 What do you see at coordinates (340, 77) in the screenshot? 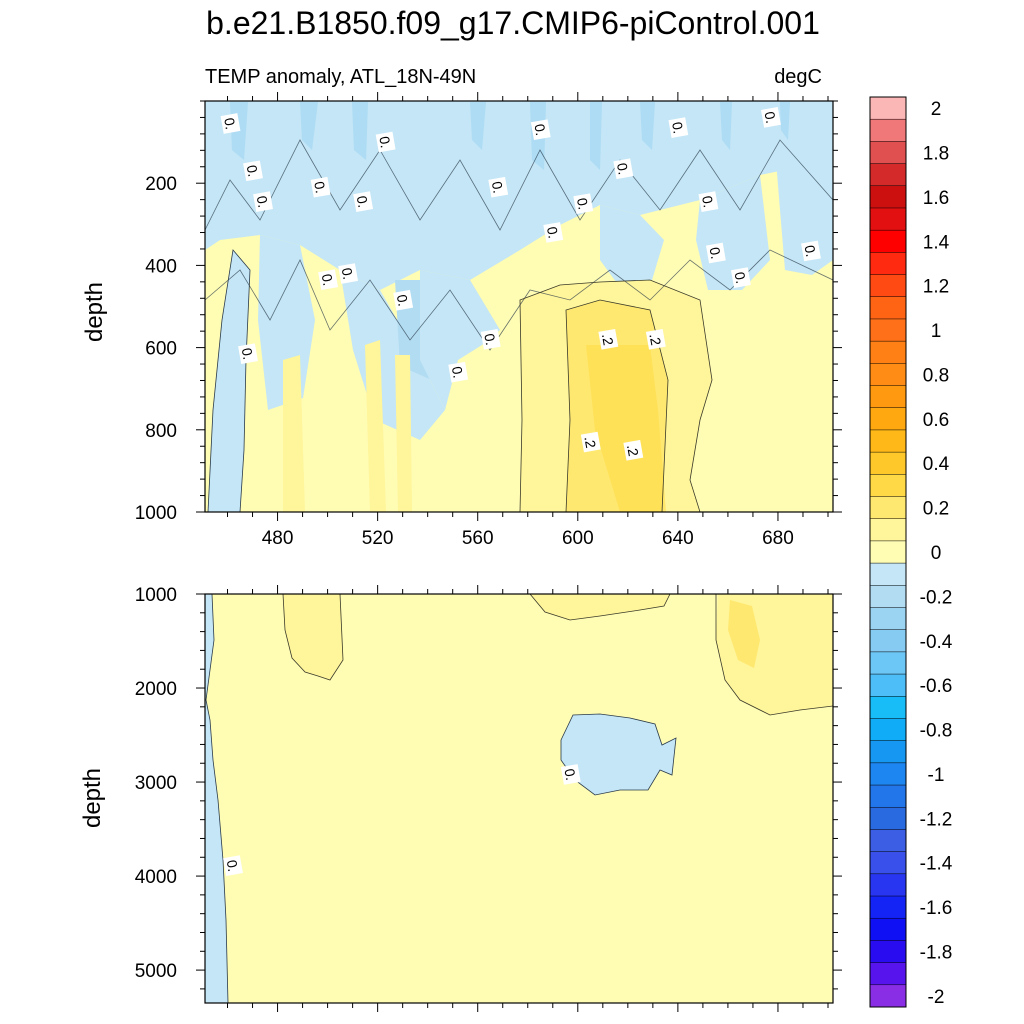
I see `chart-subtitle: TEMP anomaly, ATL_18N-49N` at bounding box center [340, 77].